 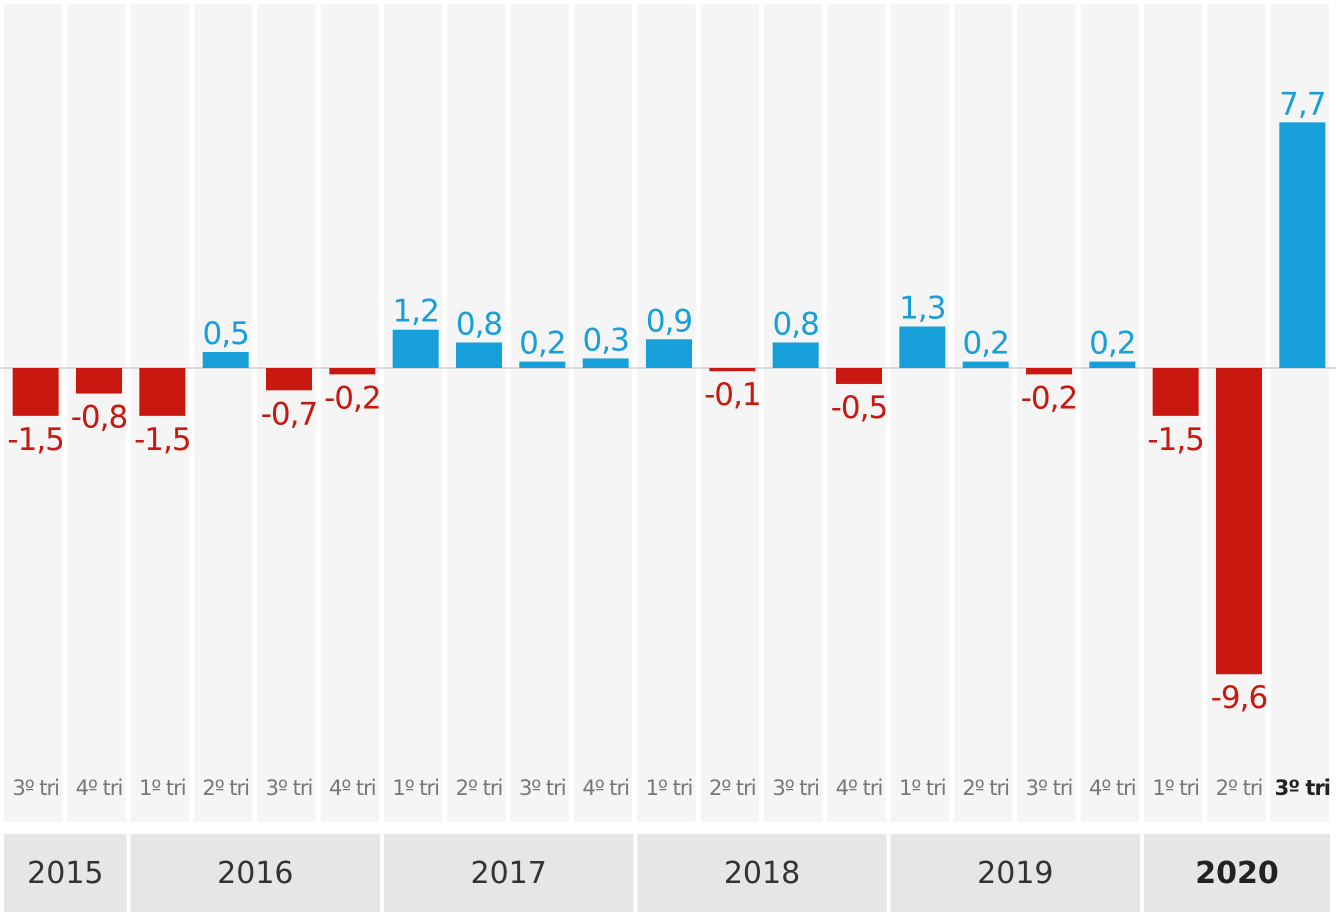 I want to click on value-label: -0,5, so click(x=859, y=408).